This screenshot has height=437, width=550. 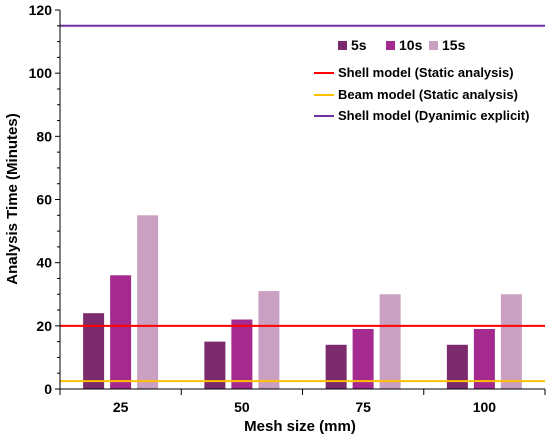 What do you see at coordinates (41, 73) in the screenshot?
I see `y-tick-label: 100` at bounding box center [41, 73].